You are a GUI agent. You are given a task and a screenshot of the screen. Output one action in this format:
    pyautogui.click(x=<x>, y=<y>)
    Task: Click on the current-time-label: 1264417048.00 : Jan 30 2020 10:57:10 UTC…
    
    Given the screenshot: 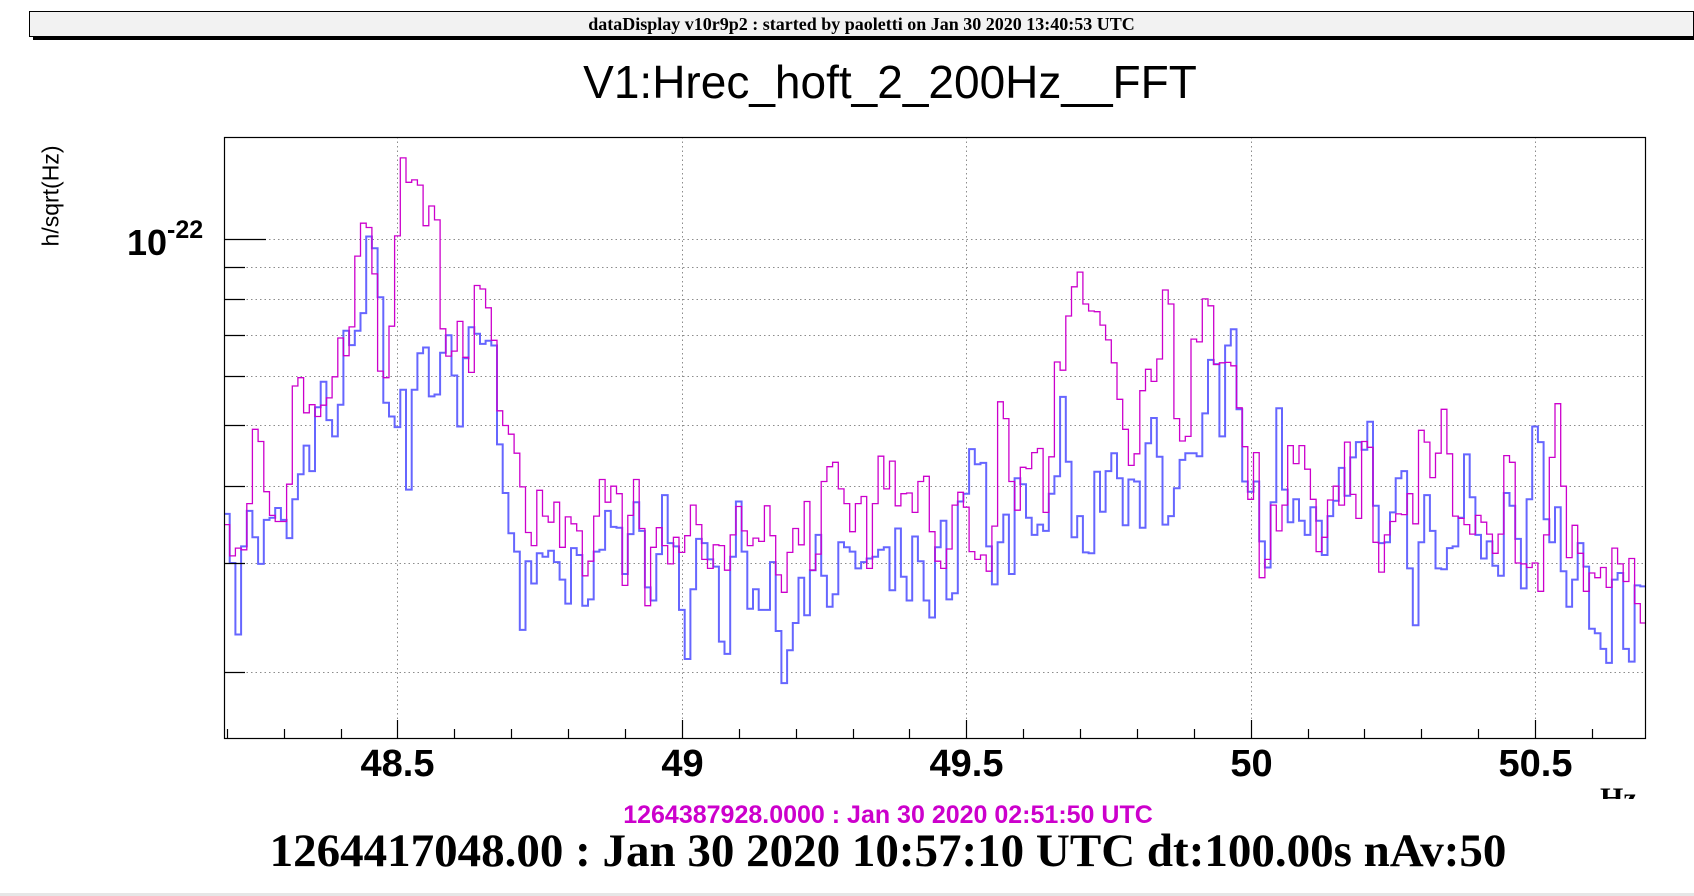 What is the action you would take?
    pyautogui.click(x=888, y=851)
    